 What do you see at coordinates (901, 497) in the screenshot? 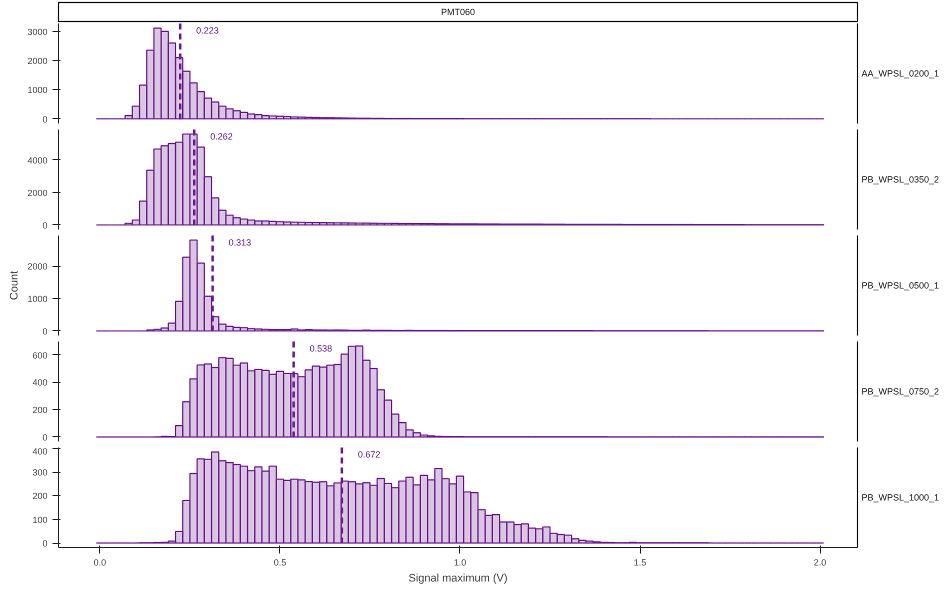
I see `text: PB_WPSL_1000_1` at bounding box center [901, 497].